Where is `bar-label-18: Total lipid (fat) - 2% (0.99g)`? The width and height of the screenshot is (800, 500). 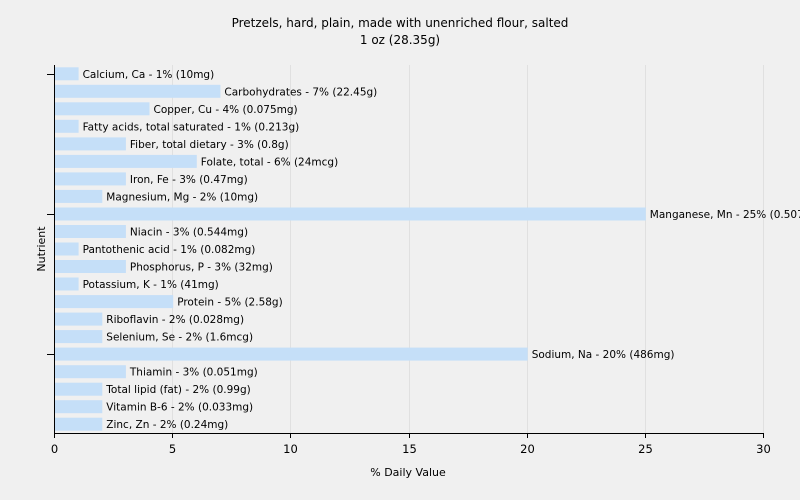
bar-label-18: Total lipid (fat) - 2% (0.99g) is located at coordinates (177, 390).